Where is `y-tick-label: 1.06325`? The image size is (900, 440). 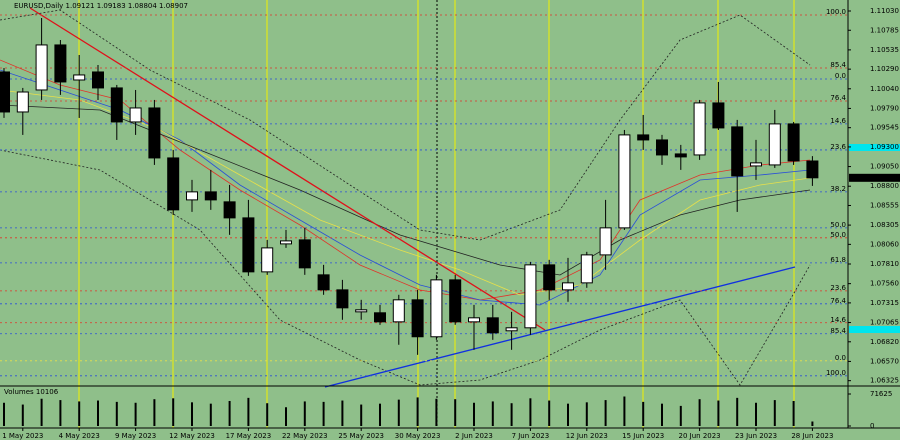 y-tick-label: 1.06325 is located at coordinates (884, 381).